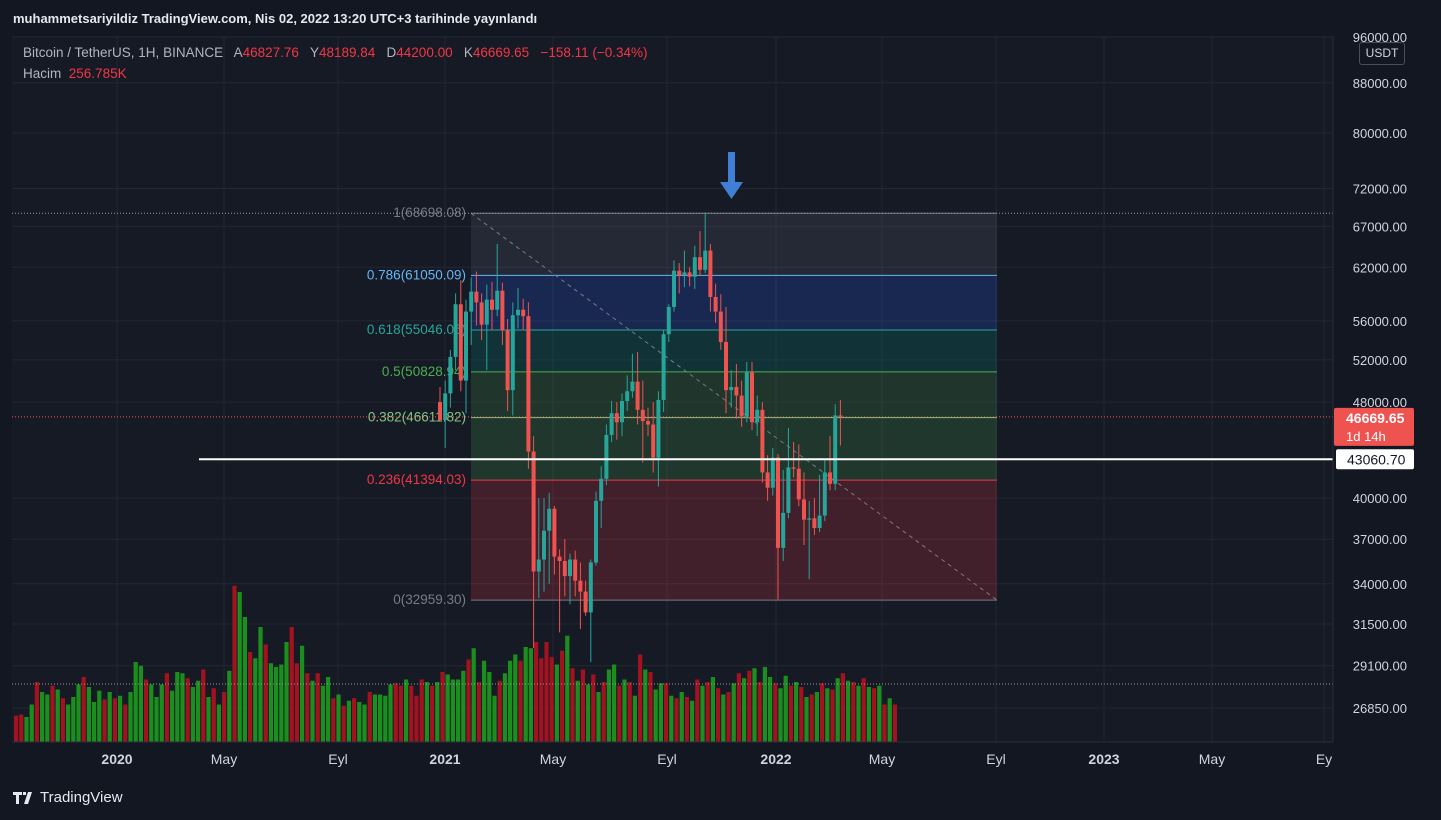 This screenshot has width=1441, height=820. I want to click on price-tick-label: 31500.00, so click(1380, 624).